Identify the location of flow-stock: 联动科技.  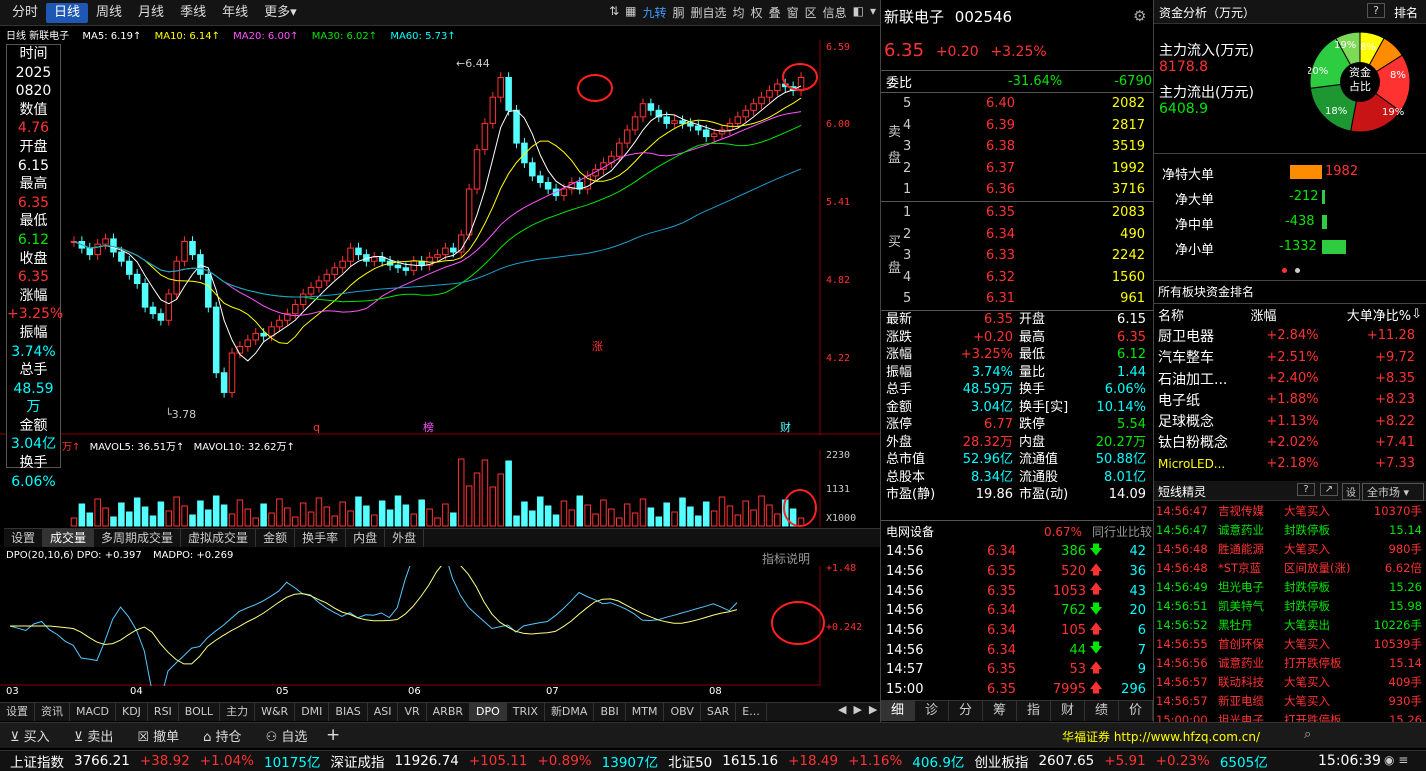
(1241, 681).